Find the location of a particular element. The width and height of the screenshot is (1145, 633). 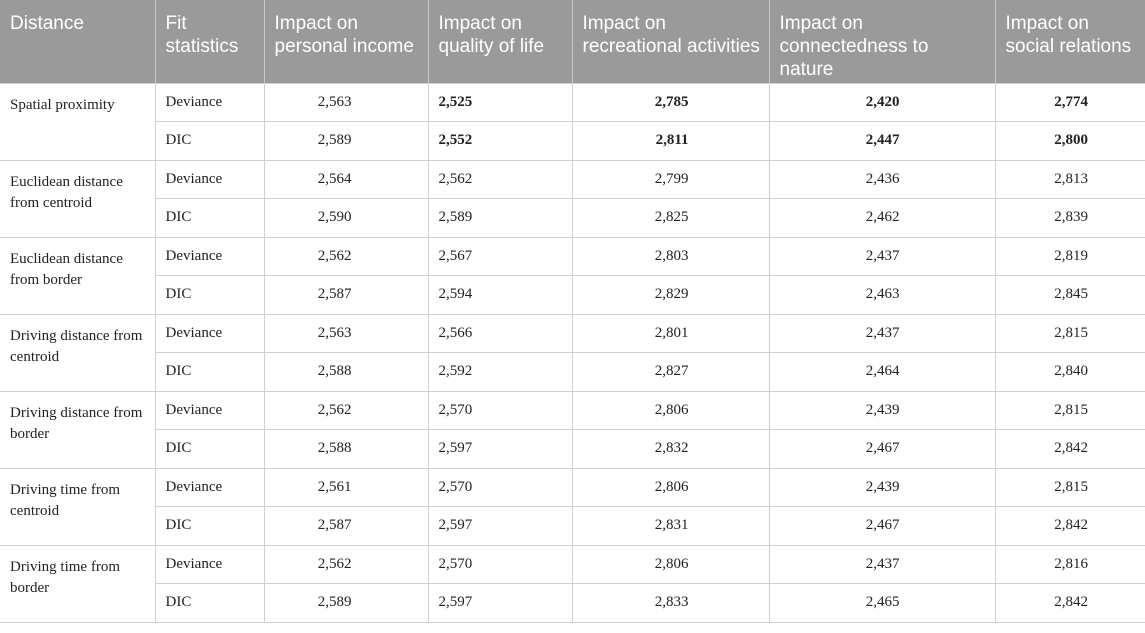

value-cell: 2,552 is located at coordinates (500, 141).